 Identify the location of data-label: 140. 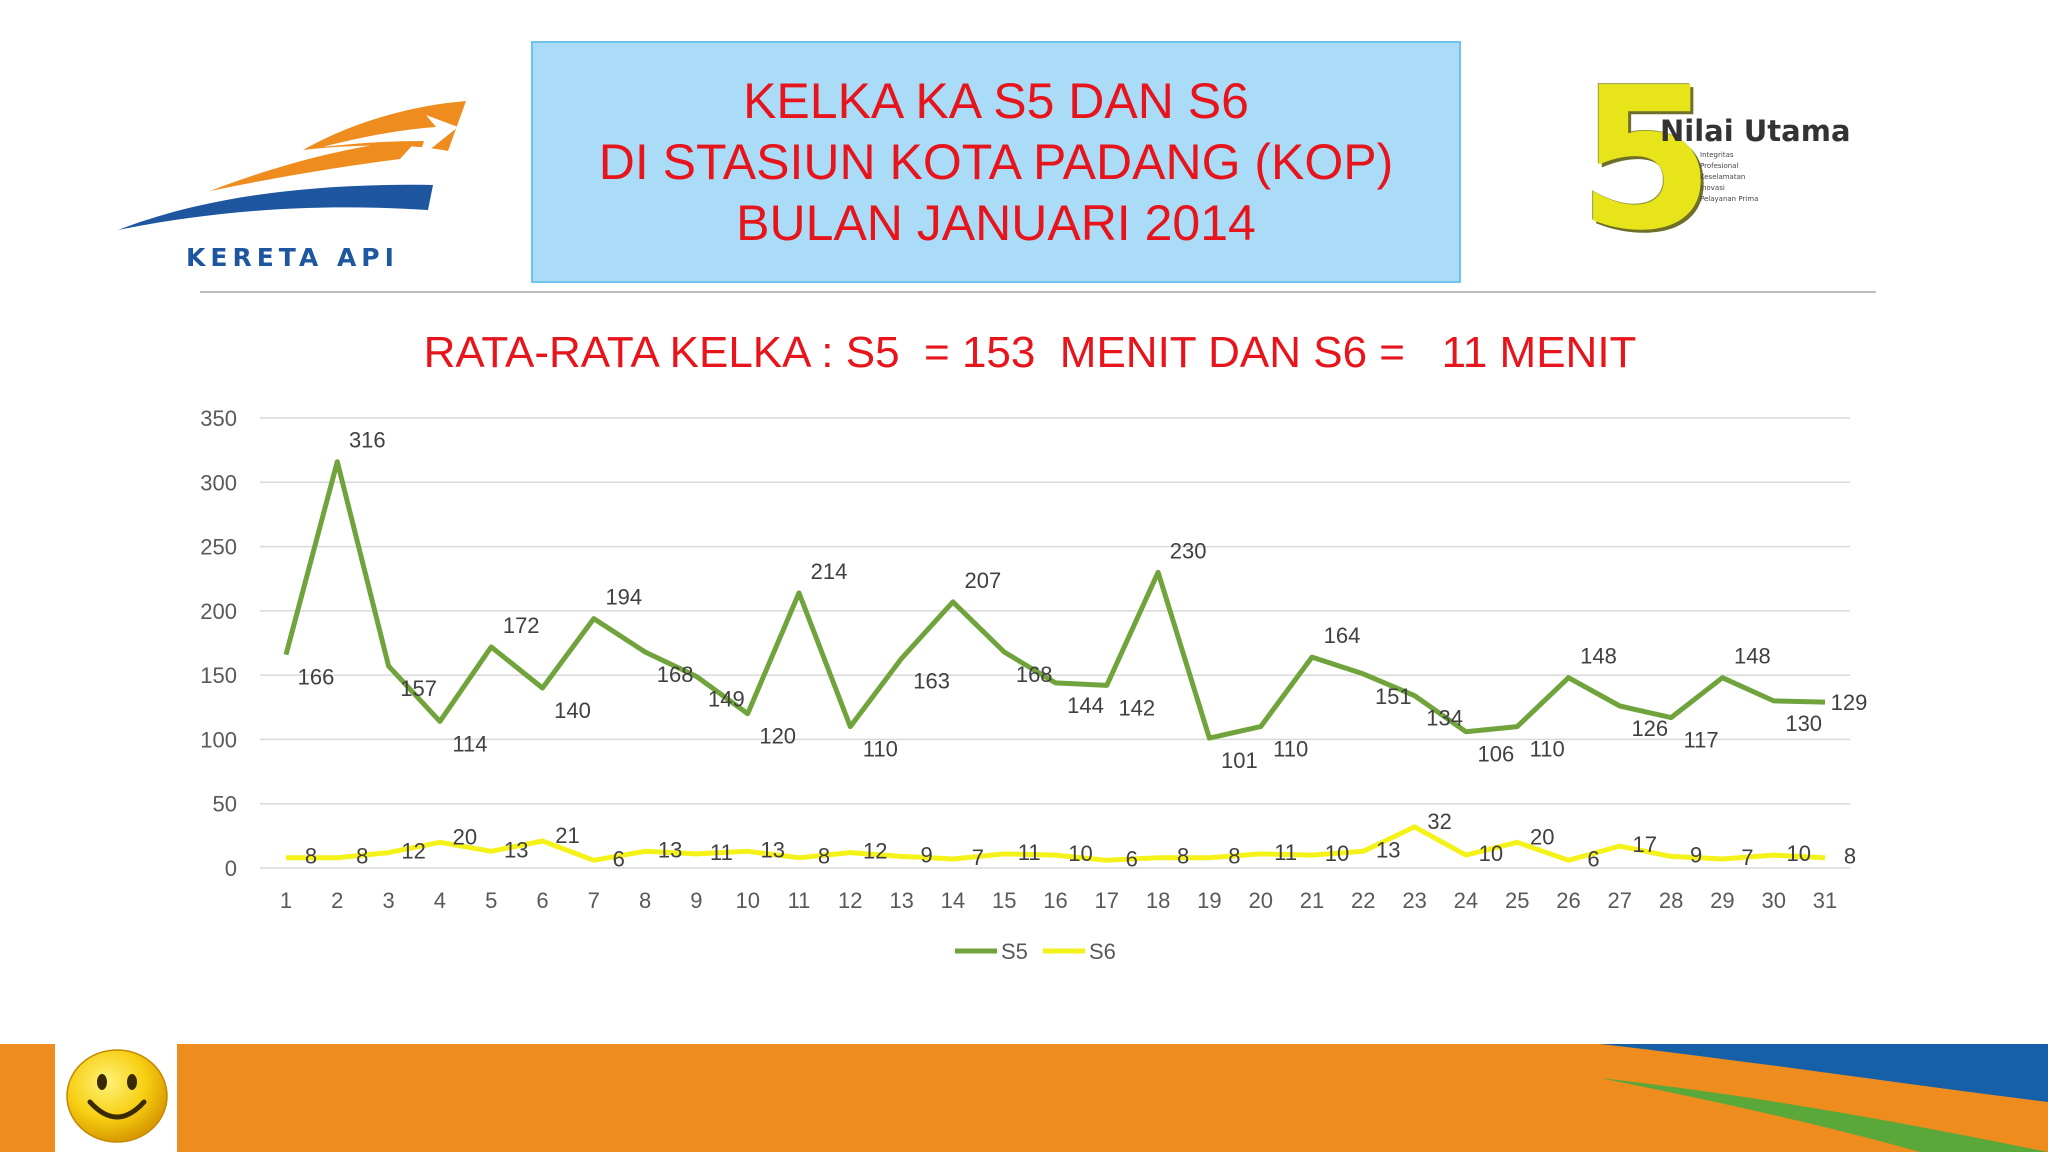
(572, 710).